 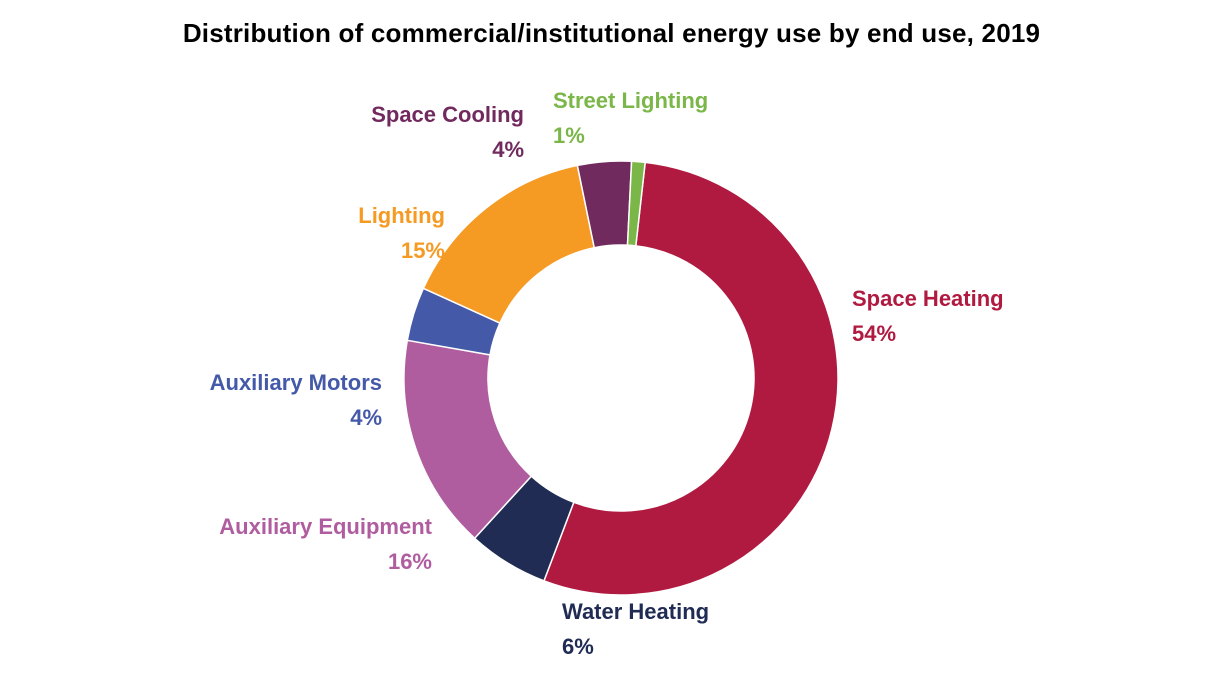 What do you see at coordinates (874, 333) in the screenshot?
I see `value-label-space-heating: 54%` at bounding box center [874, 333].